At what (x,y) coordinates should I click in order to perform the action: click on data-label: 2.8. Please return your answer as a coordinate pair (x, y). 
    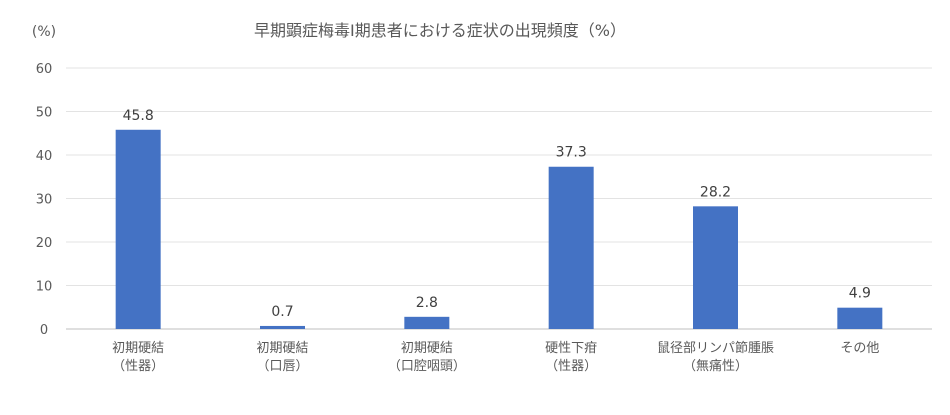
    Looking at the image, I should click on (427, 303).